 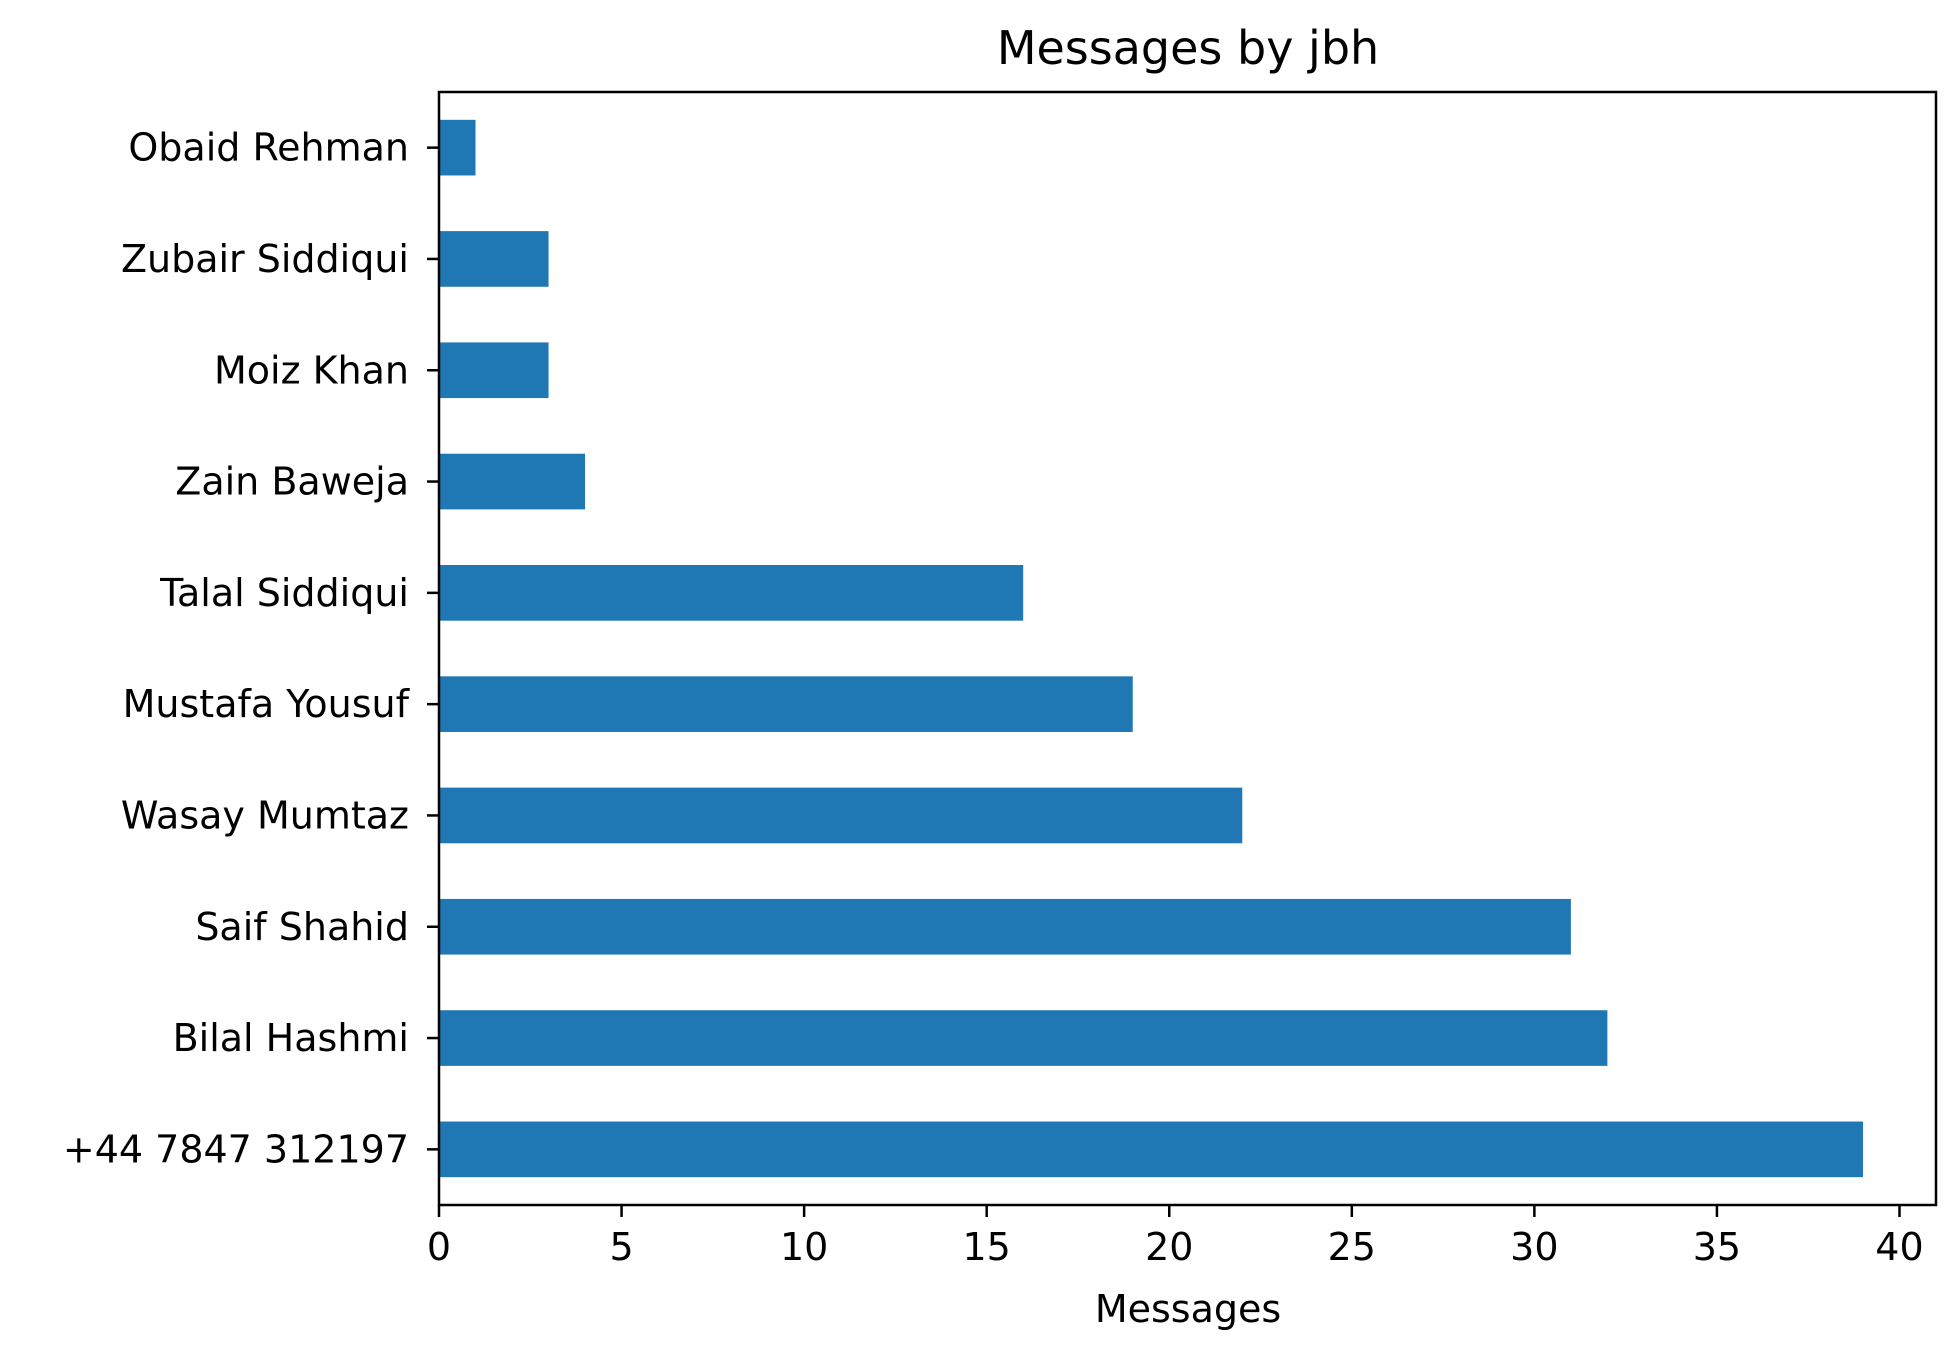 I want to click on x-tick-label: 30, so click(x=1534, y=1247).